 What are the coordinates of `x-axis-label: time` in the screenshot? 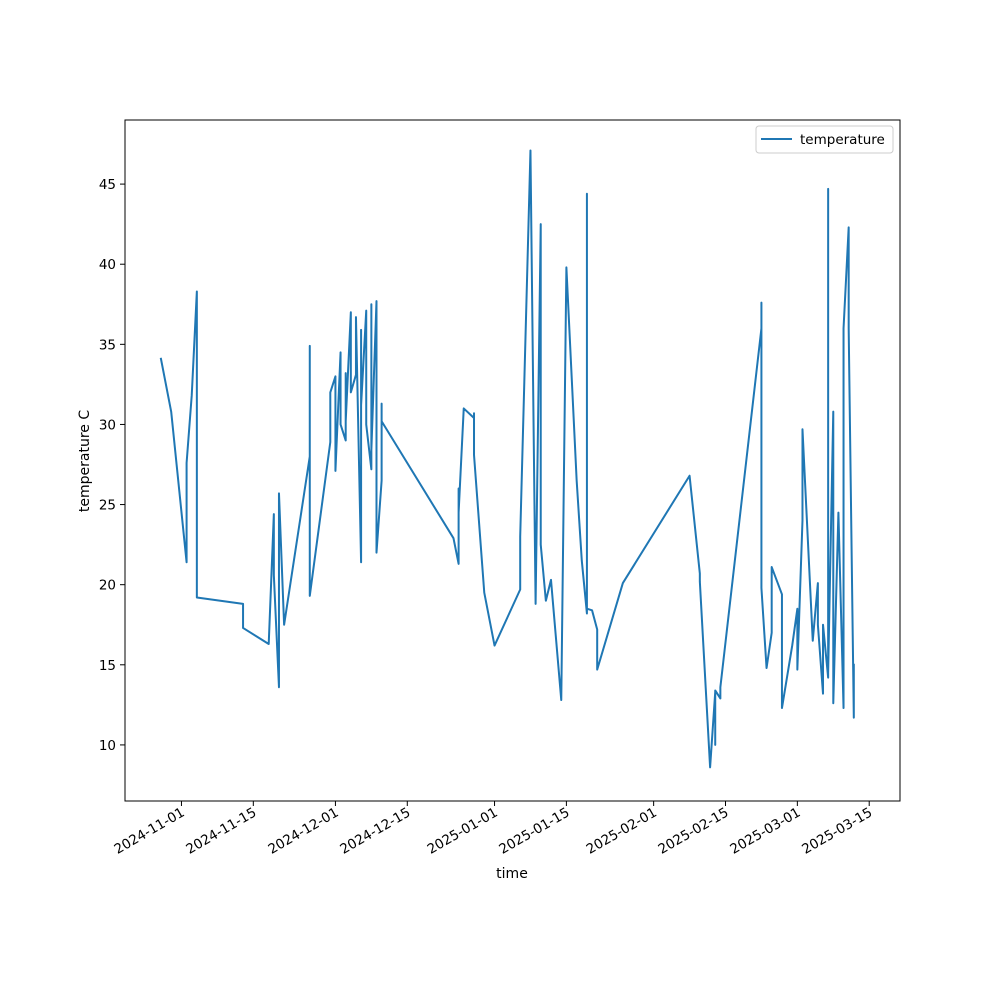 It's located at (512, 874).